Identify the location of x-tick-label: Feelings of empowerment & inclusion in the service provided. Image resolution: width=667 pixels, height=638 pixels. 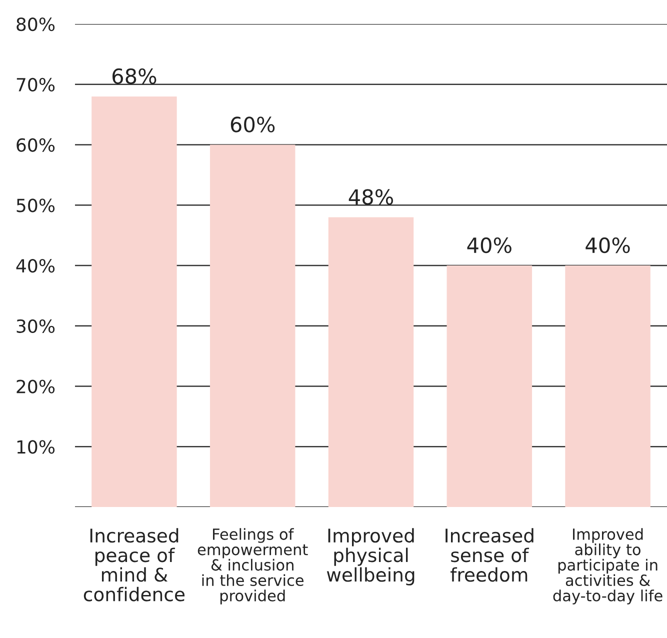
(253, 566).